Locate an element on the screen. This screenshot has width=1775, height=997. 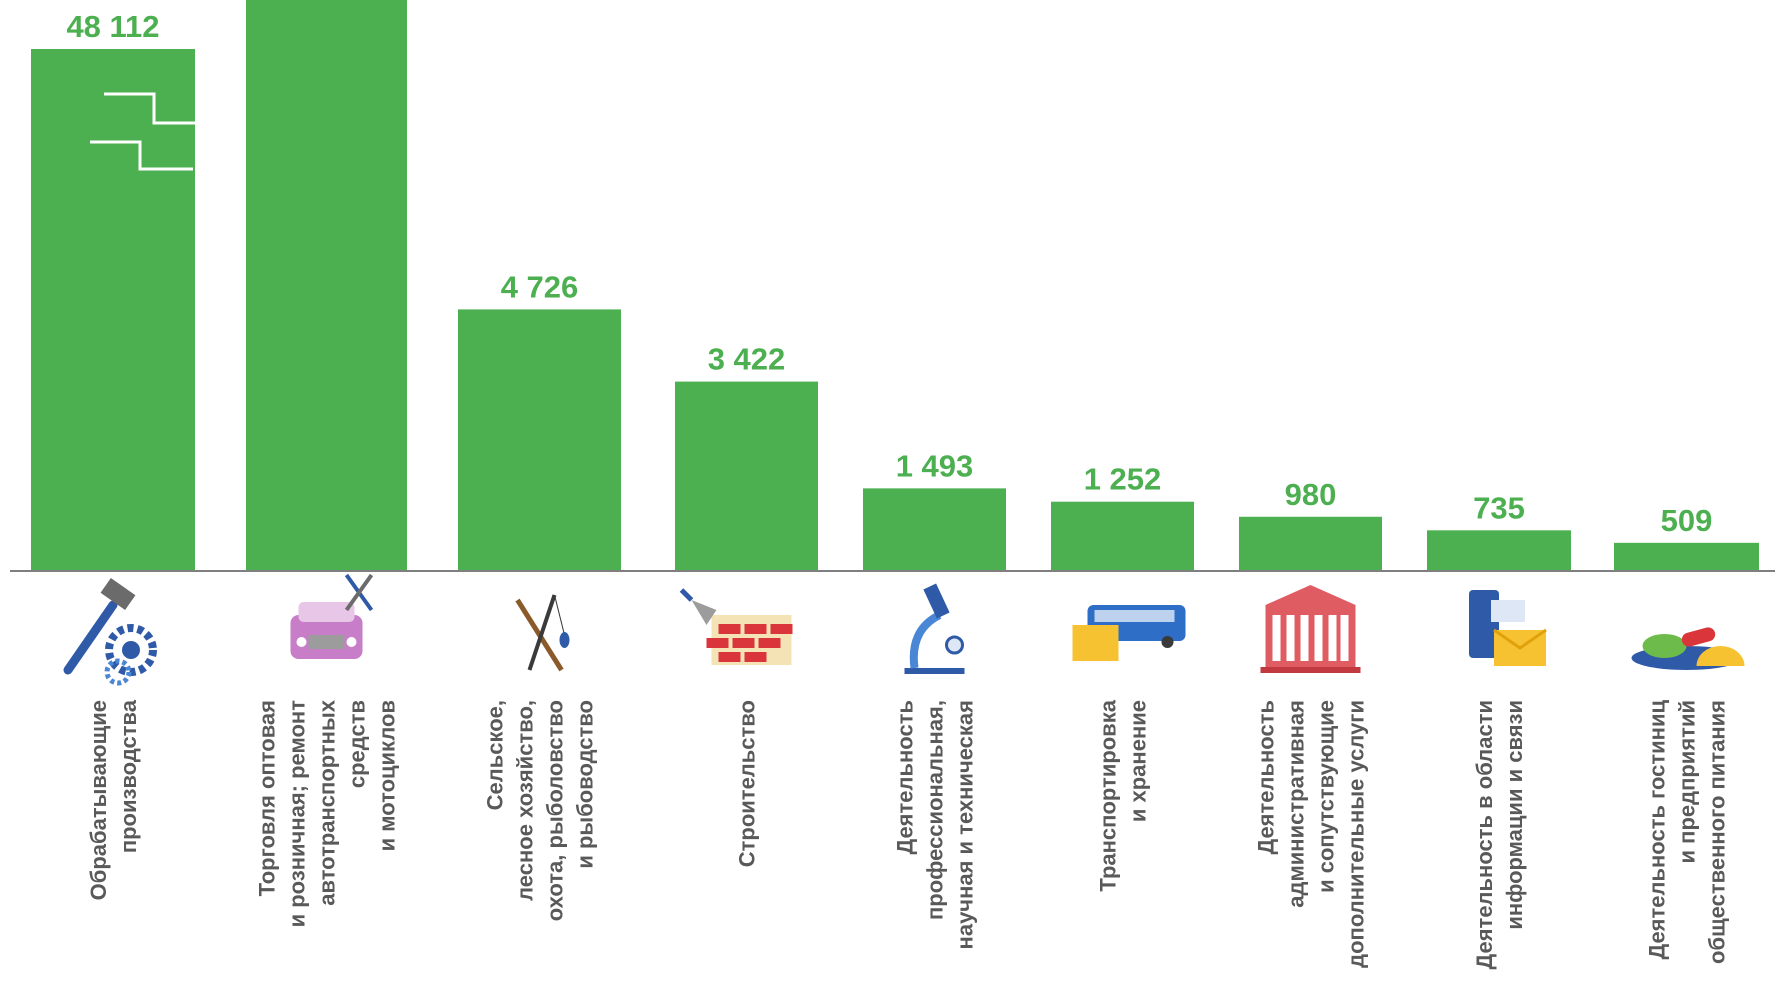
category-label-line: и хранение is located at coordinates (1138, 761).